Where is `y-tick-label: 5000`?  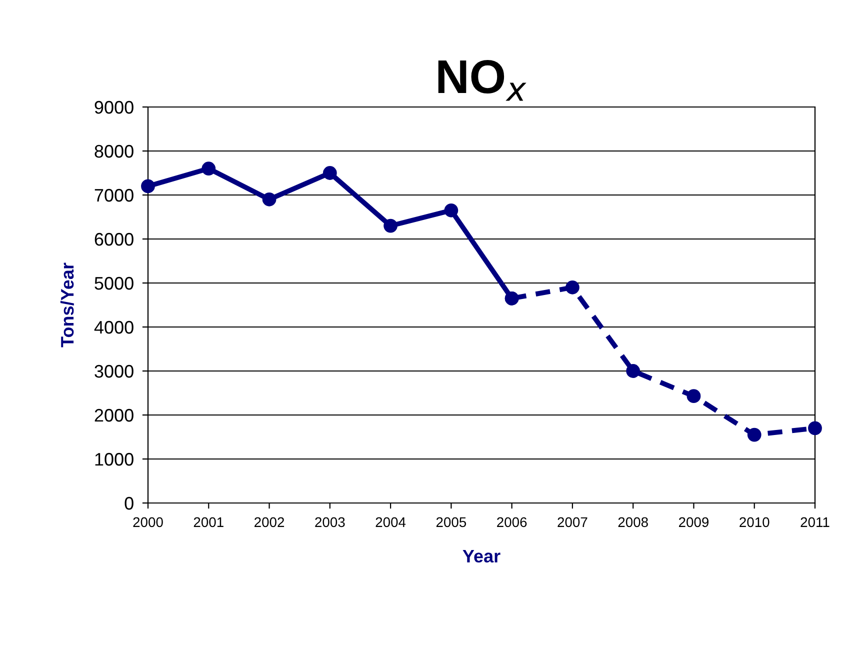 y-tick-label: 5000 is located at coordinates (114, 283).